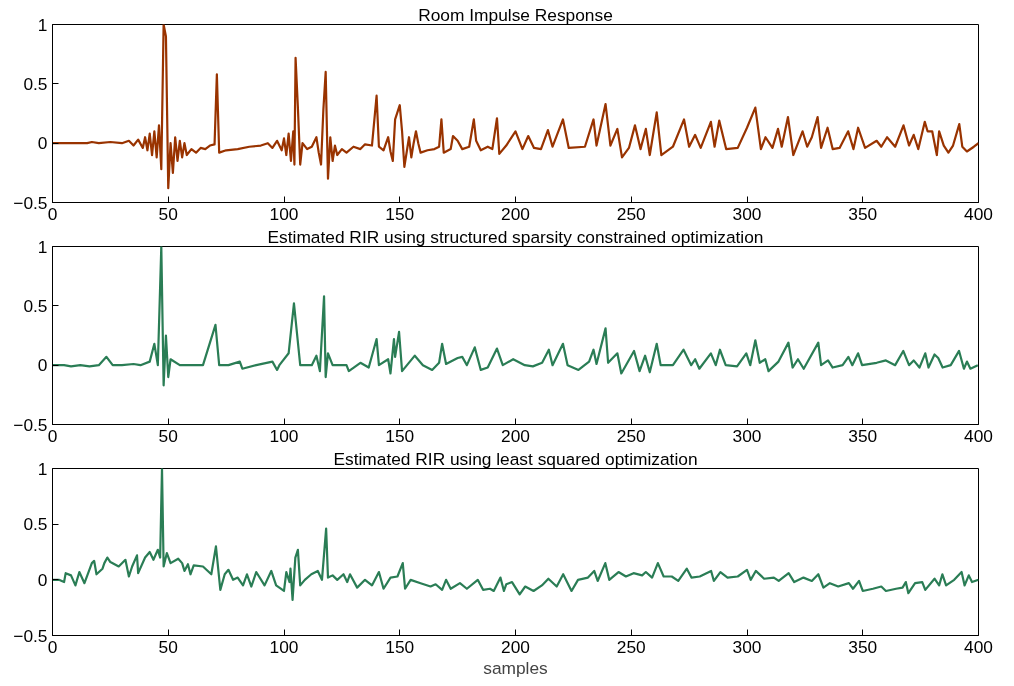  I want to click on chart-title: Estimated RIR using structured sparsity constrained optimization, so click(515, 236).